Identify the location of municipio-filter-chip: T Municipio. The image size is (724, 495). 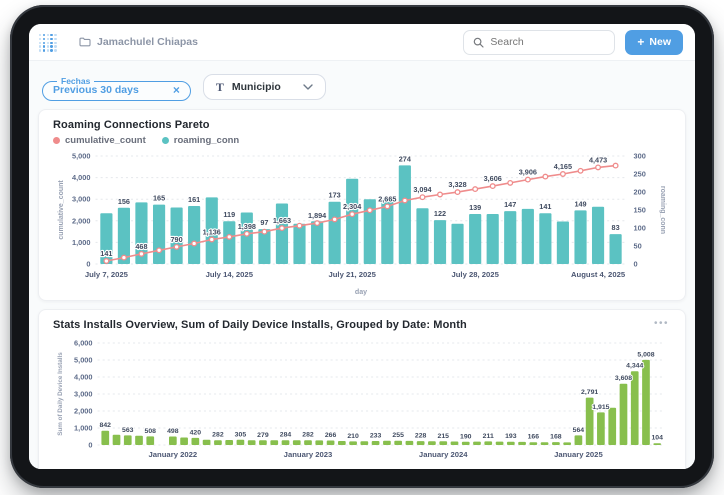
(264, 87).